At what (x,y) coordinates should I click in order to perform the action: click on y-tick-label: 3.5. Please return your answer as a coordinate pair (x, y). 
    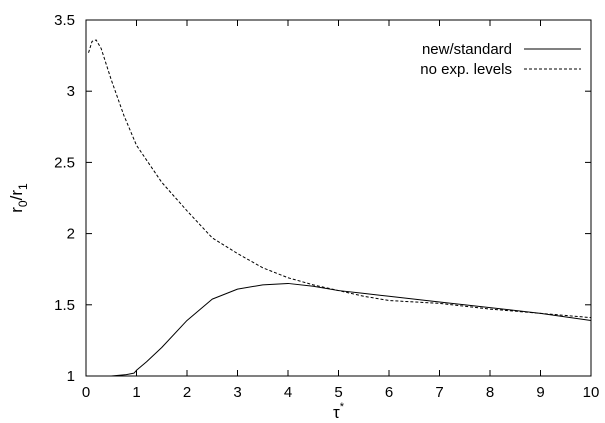
    Looking at the image, I should click on (64, 20).